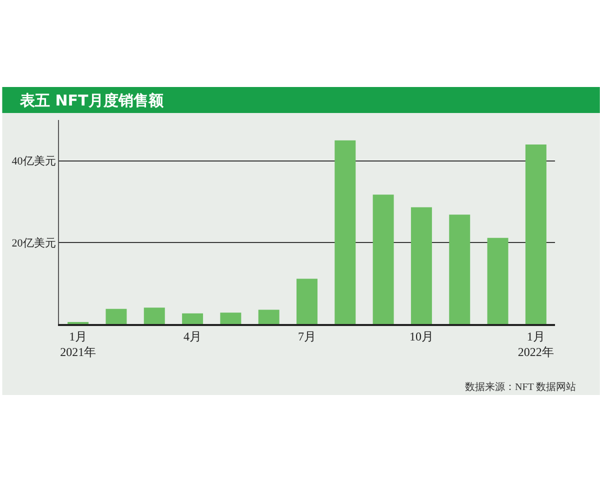 This screenshot has height=480, width=600. Describe the element at coordinates (536, 344) in the screenshot. I see `x-tick-label: 1月 2022年` at that location.